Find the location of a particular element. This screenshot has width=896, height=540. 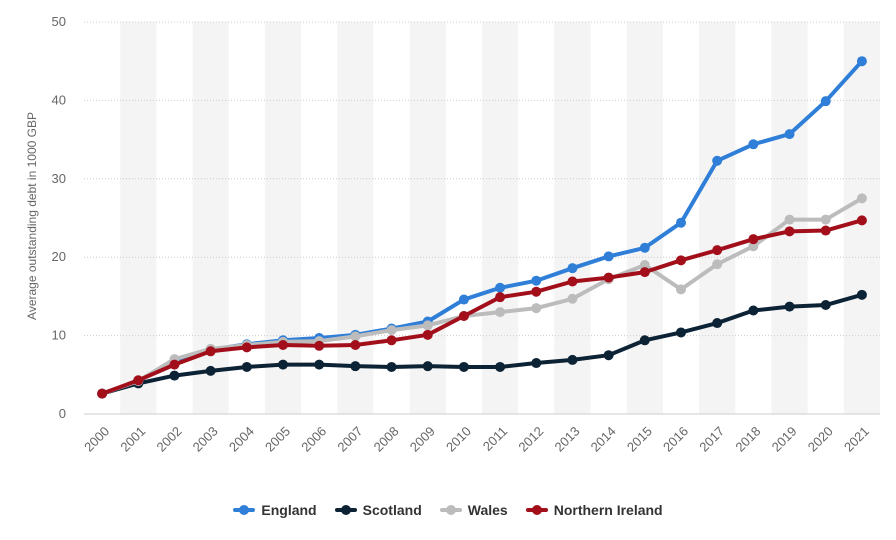

x-tick-label: 2020 is located at coordinates (820, 439).